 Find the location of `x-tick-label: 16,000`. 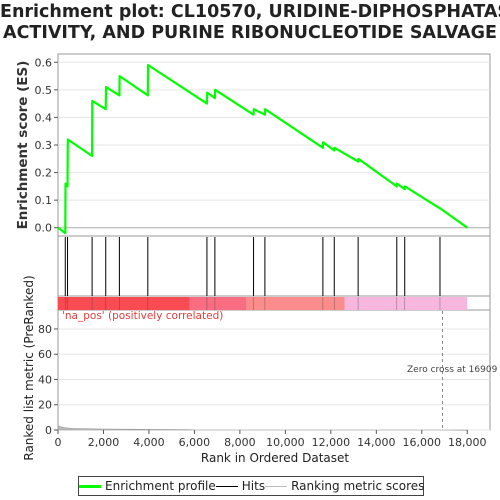

x-tick-label: 16,000 is located at coordinates (422, 442).